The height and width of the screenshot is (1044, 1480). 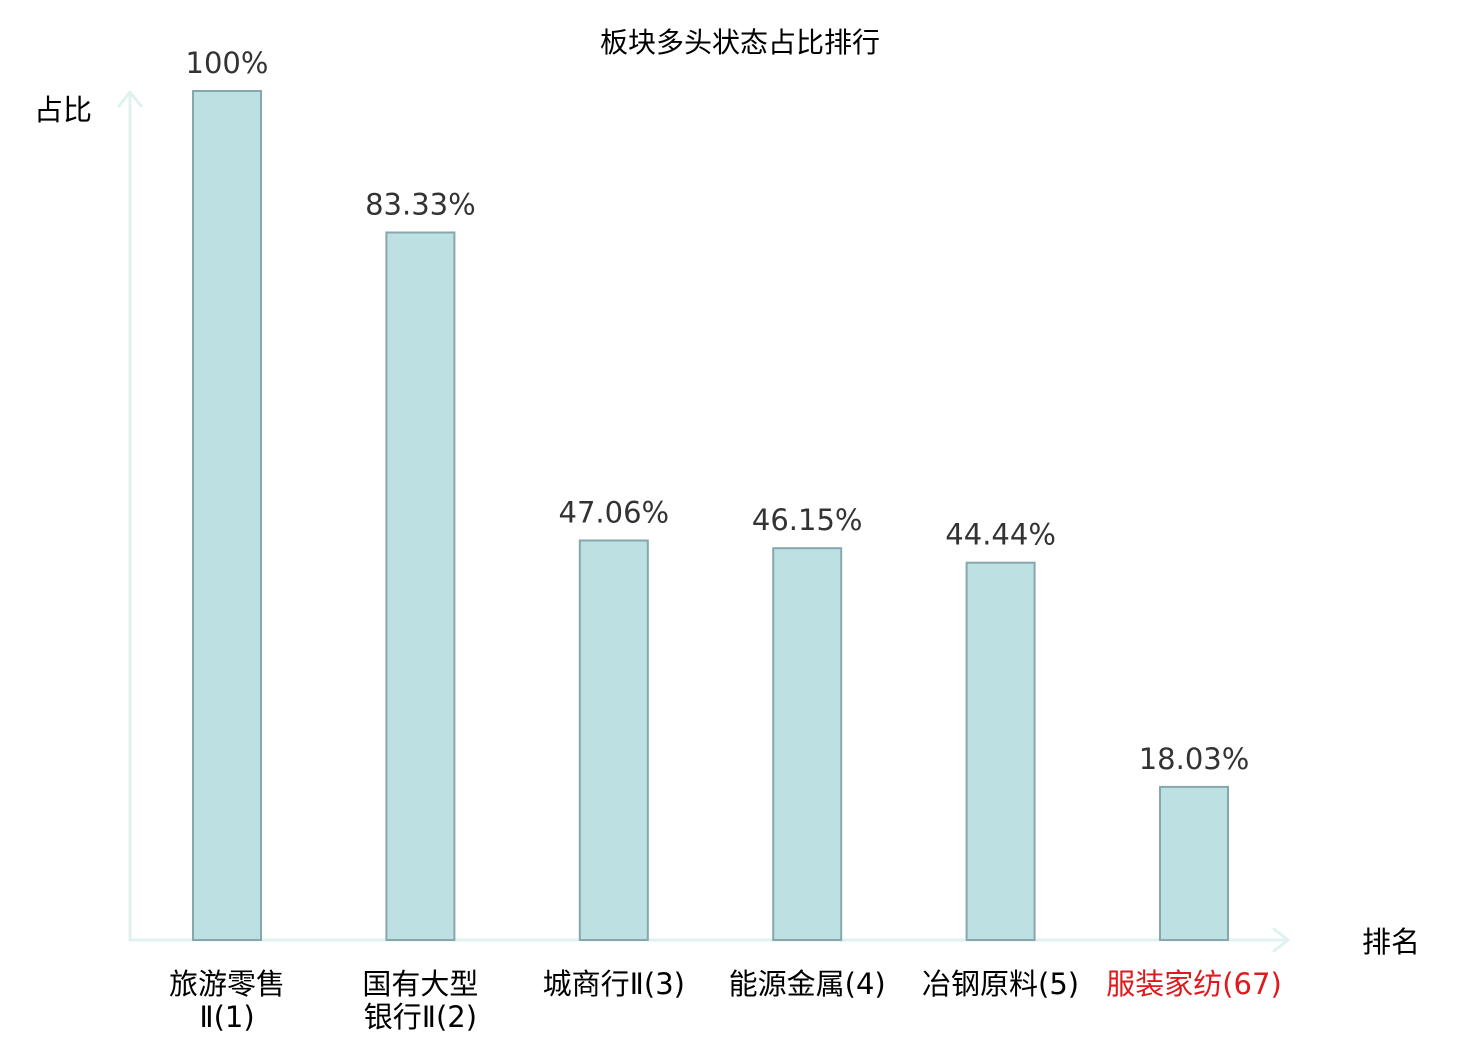 I want to click on category-label: 旅游零售 Ⅱ(1), so click(x=227, y=1000).